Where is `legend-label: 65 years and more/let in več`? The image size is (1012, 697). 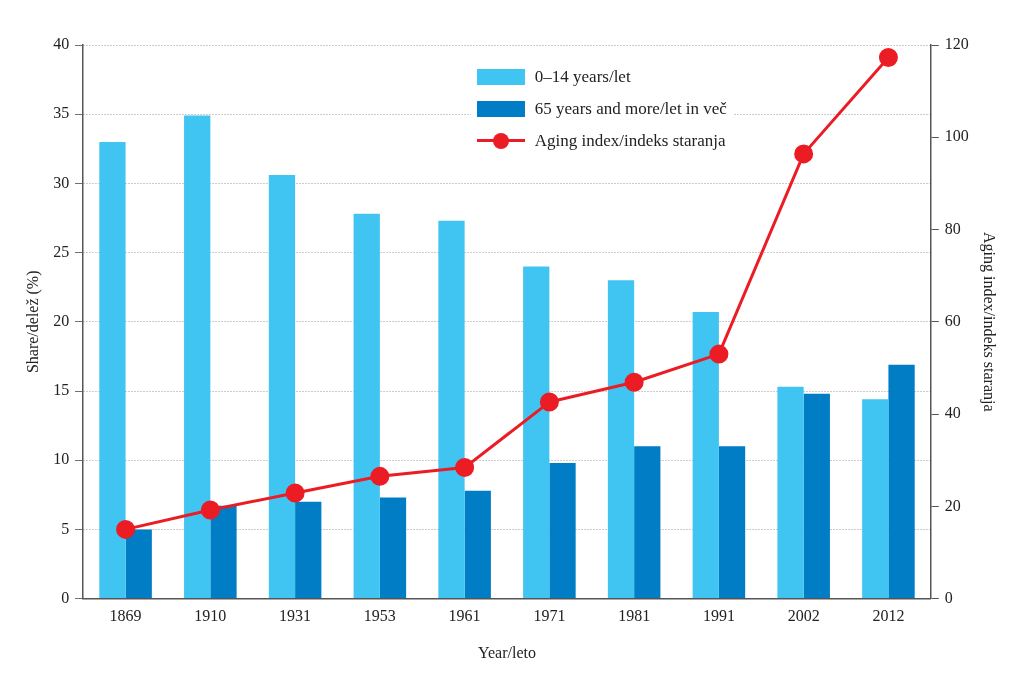 legend-label: 65 years and more/let in več is located at coordinates (630, 109).